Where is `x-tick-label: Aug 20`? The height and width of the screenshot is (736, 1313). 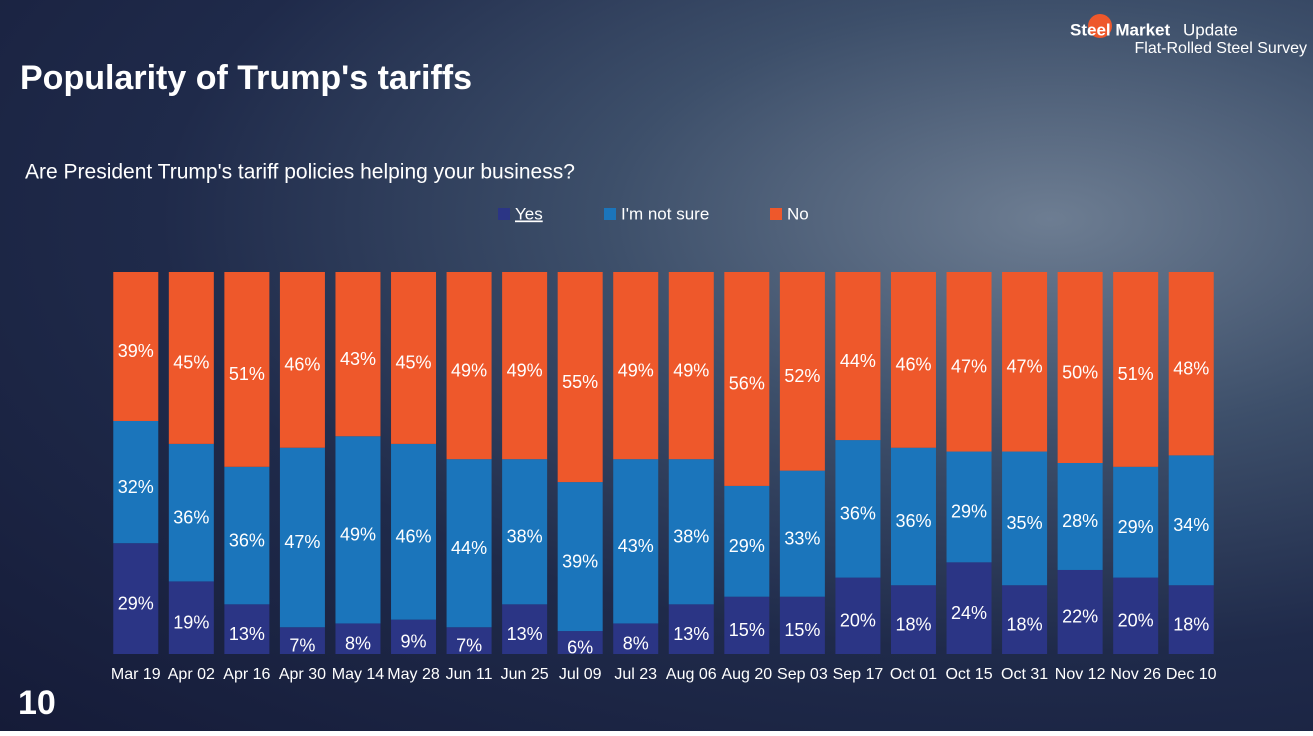 x-tick-label: Aug 20 is located at coordinates (746, 674).